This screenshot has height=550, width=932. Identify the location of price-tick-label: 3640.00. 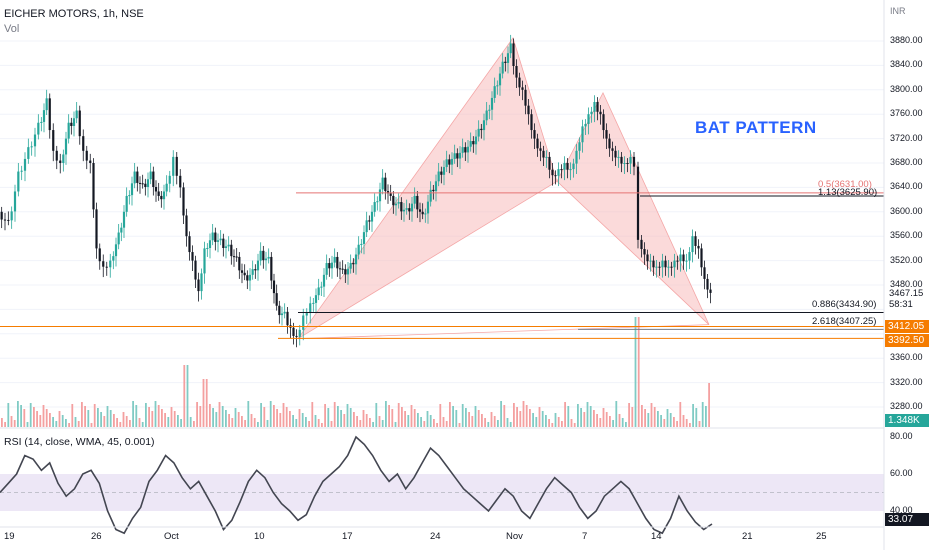
(906, 186).